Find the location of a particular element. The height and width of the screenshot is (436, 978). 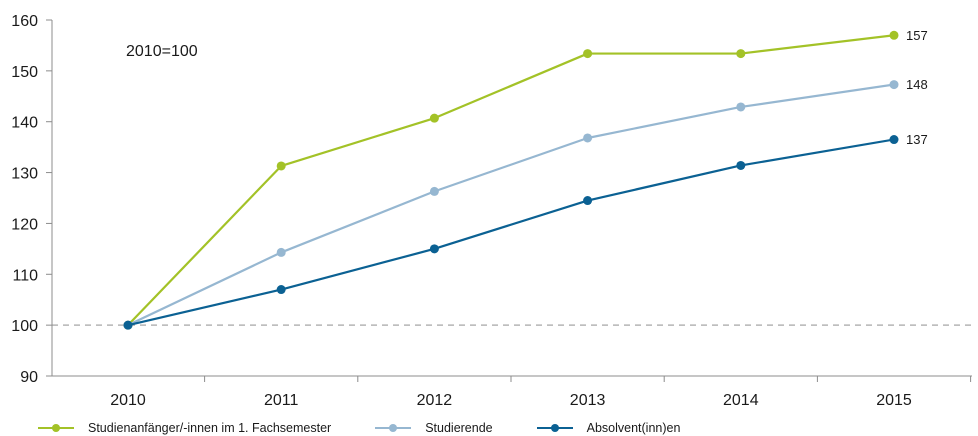

x-tick-label: 2013 is located at coordinates (588, 400).